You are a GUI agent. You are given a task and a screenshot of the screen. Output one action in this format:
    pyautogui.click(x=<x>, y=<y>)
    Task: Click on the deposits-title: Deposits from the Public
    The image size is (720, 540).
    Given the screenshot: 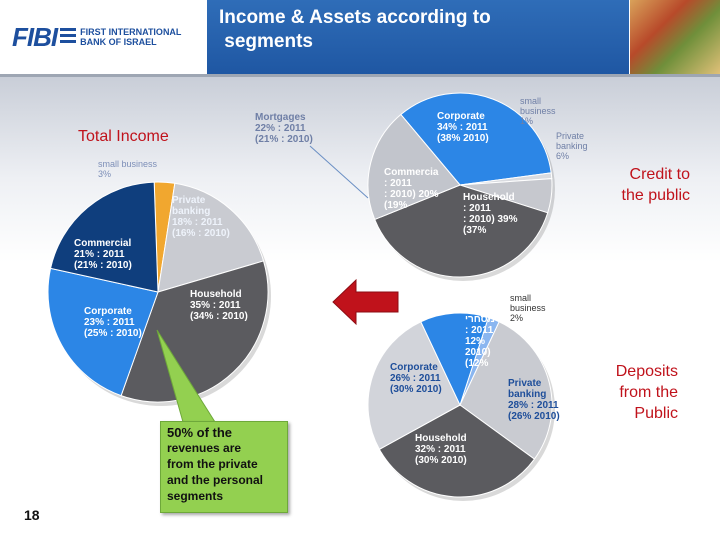 What is the action you would take?
    pyautogui.click(x=628, y=392)
    